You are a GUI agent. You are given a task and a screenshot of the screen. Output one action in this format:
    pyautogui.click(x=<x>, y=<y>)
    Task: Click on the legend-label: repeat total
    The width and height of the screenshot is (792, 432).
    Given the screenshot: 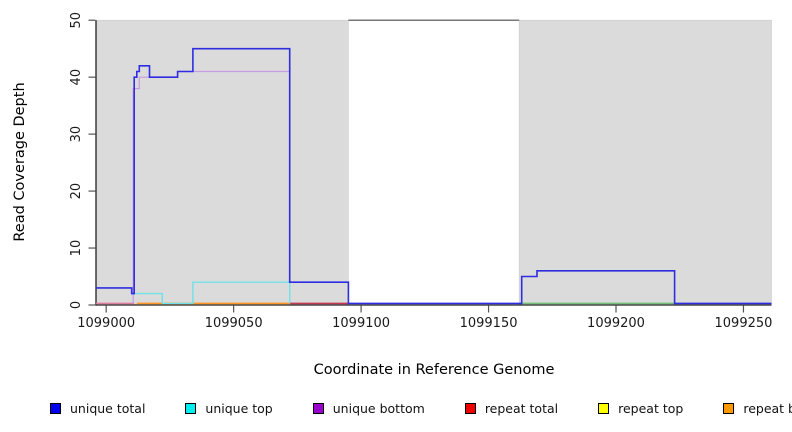 What is the action you would take?
    pyautogui.click(x=521, y=408)
    